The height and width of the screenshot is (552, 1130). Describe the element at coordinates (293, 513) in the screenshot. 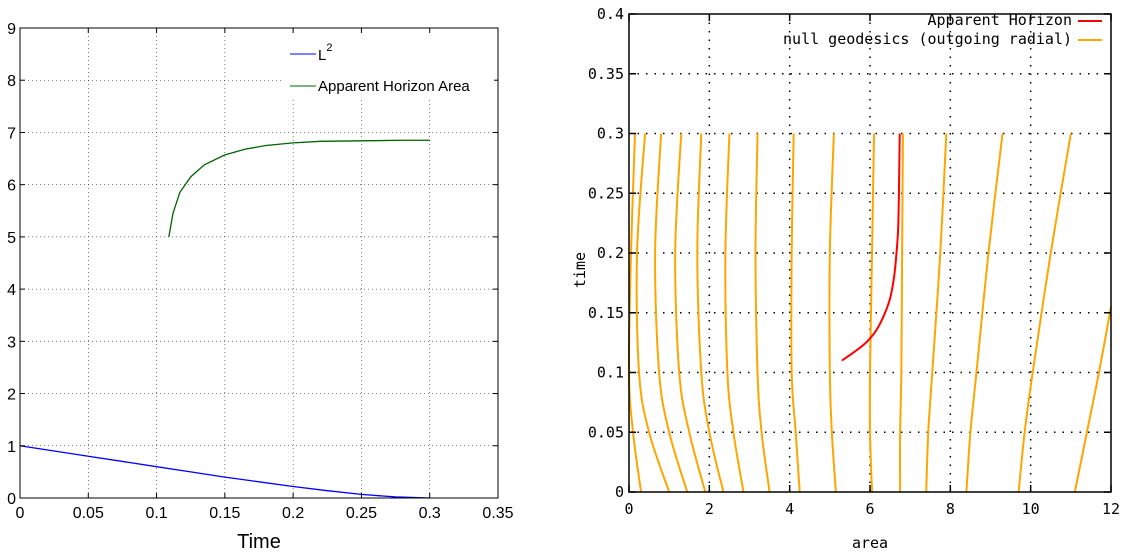

I see `left-xtick-label: 0.2` at that location.